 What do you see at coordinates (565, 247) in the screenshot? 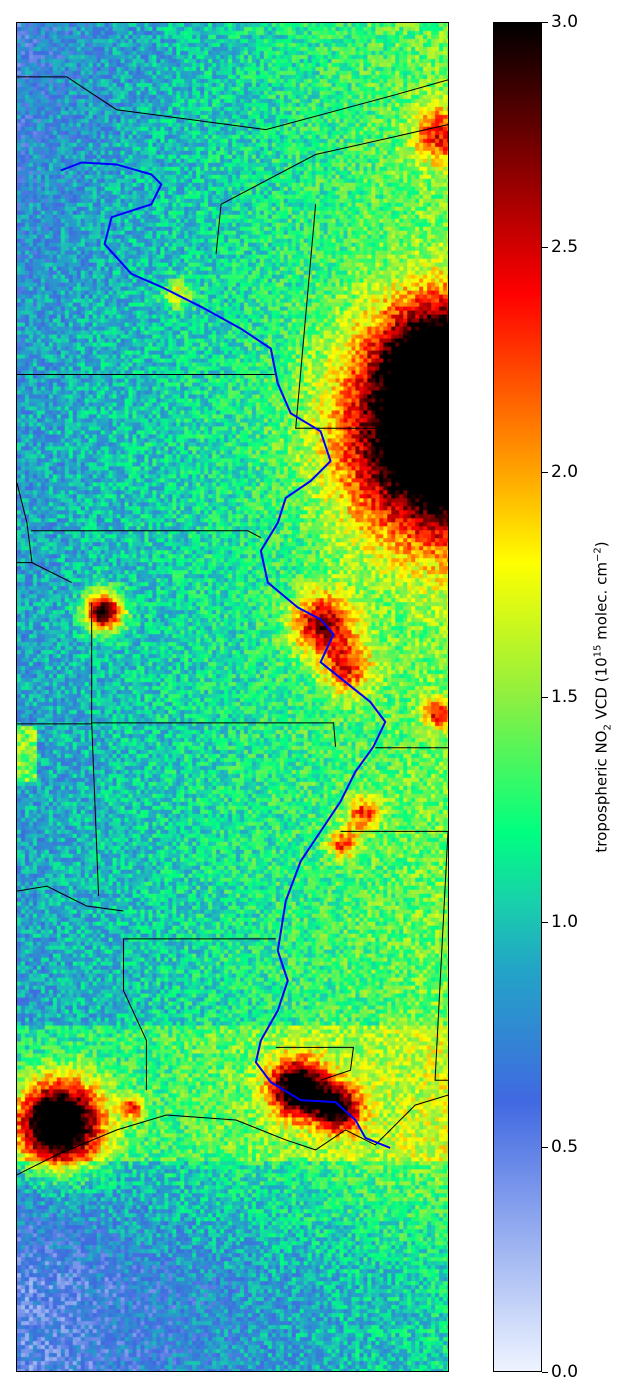
I see `colorbar-tick-label: 2.5` at bounding box center [565, 247].